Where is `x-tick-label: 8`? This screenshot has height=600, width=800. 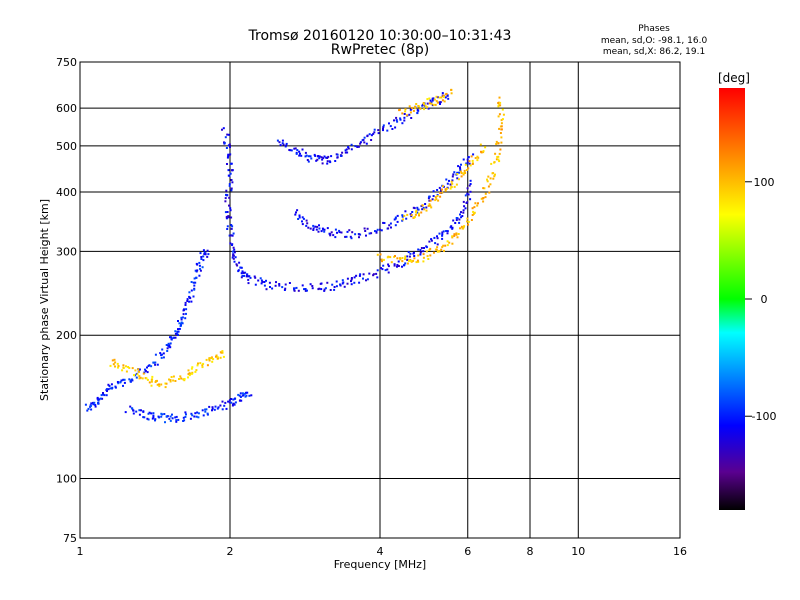 x-tick-label: 8 is located at coordinates (530, 551).